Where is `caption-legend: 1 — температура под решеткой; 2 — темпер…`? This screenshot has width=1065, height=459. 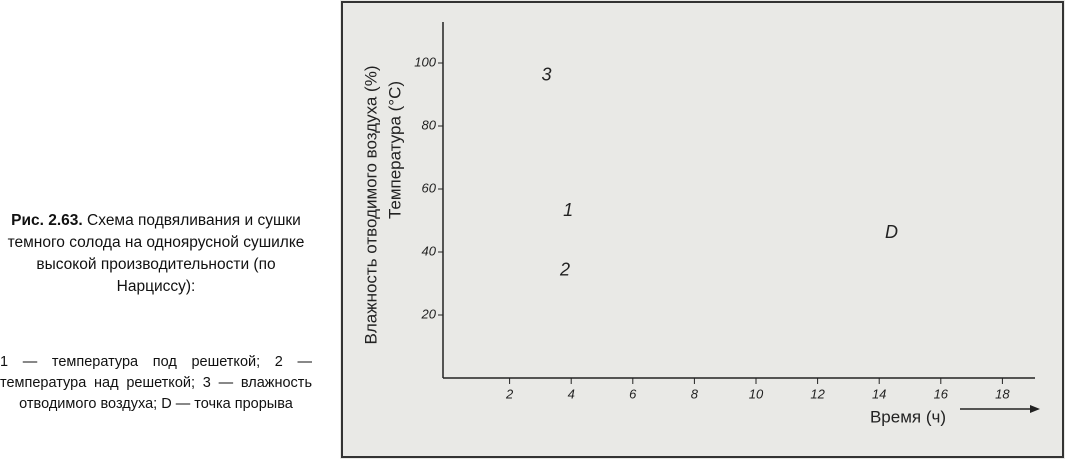 caption-legend: 1 — температура под решеткой; 2 — темпер… is located at coordinates (156, 383).